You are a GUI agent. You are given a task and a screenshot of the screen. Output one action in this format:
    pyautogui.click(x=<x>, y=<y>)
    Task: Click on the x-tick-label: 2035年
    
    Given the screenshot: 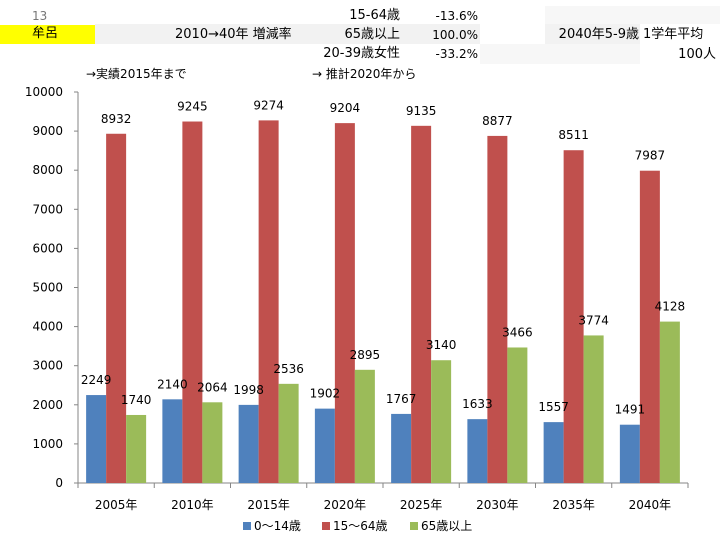 What is the action you would take?
    pyautogui.click(x=573, y=505)
    